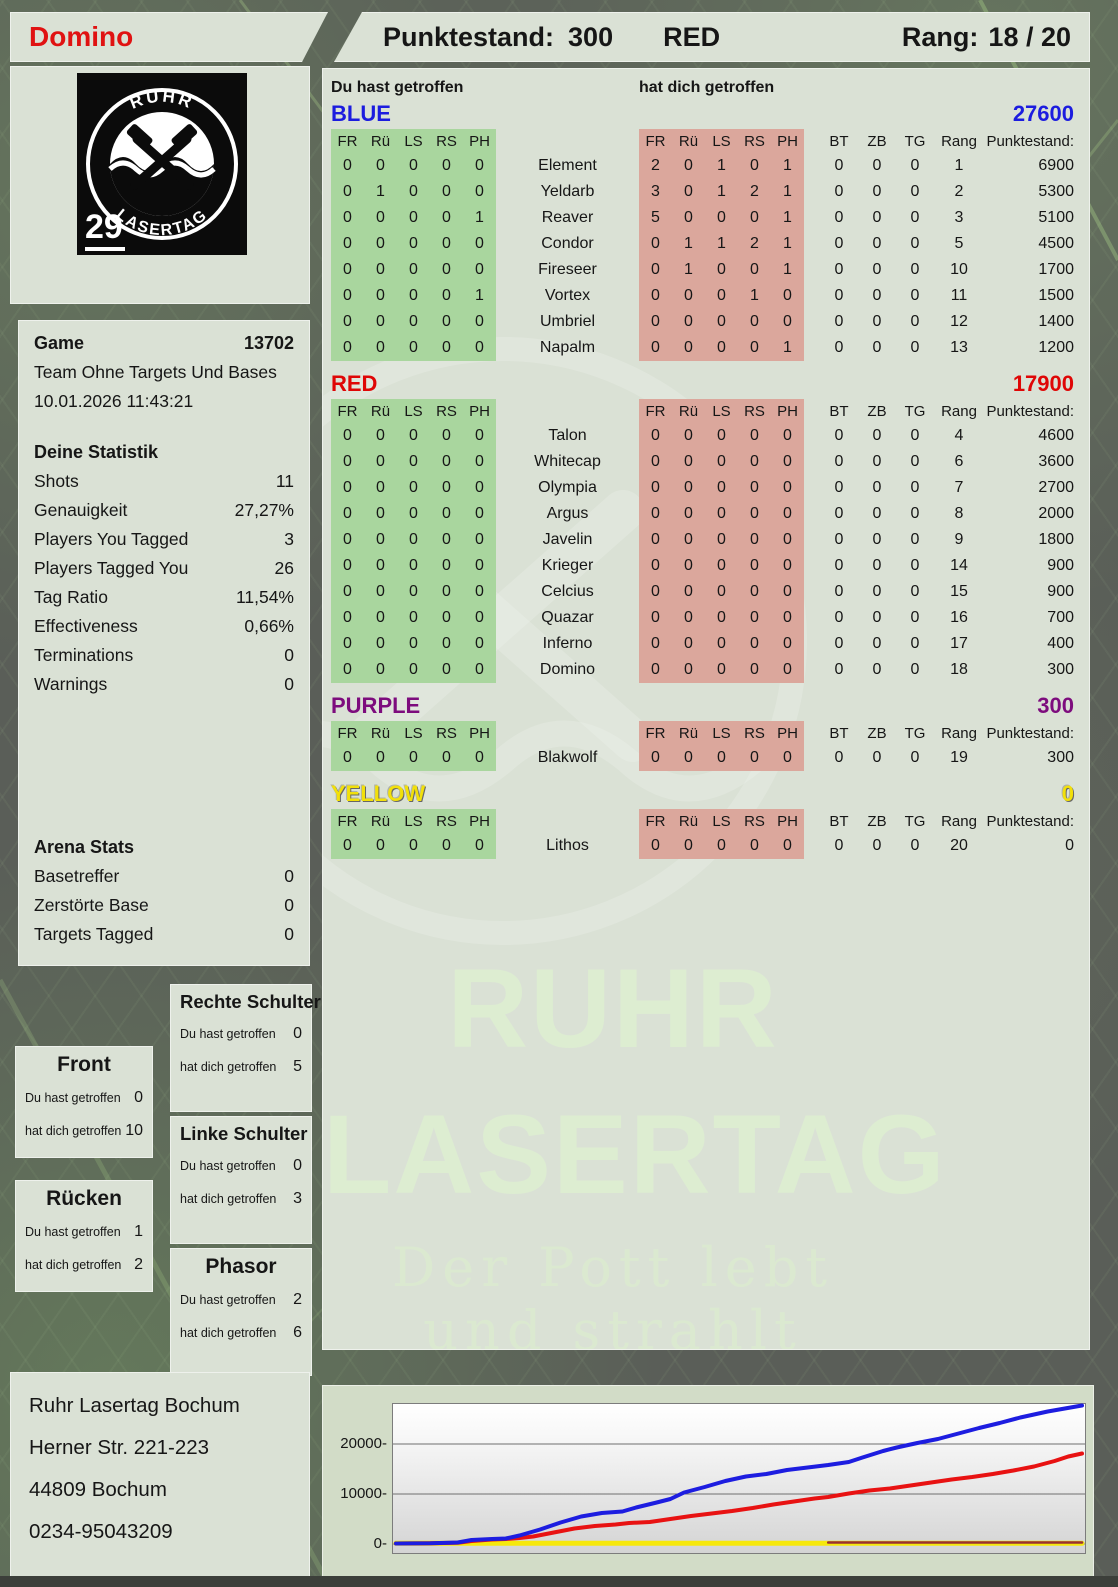 This screenshot has width=1118, height=1587. Describe the element at coordinates (297, 1332) in the screenshot. I see `them-hit-value: 6` at that location.